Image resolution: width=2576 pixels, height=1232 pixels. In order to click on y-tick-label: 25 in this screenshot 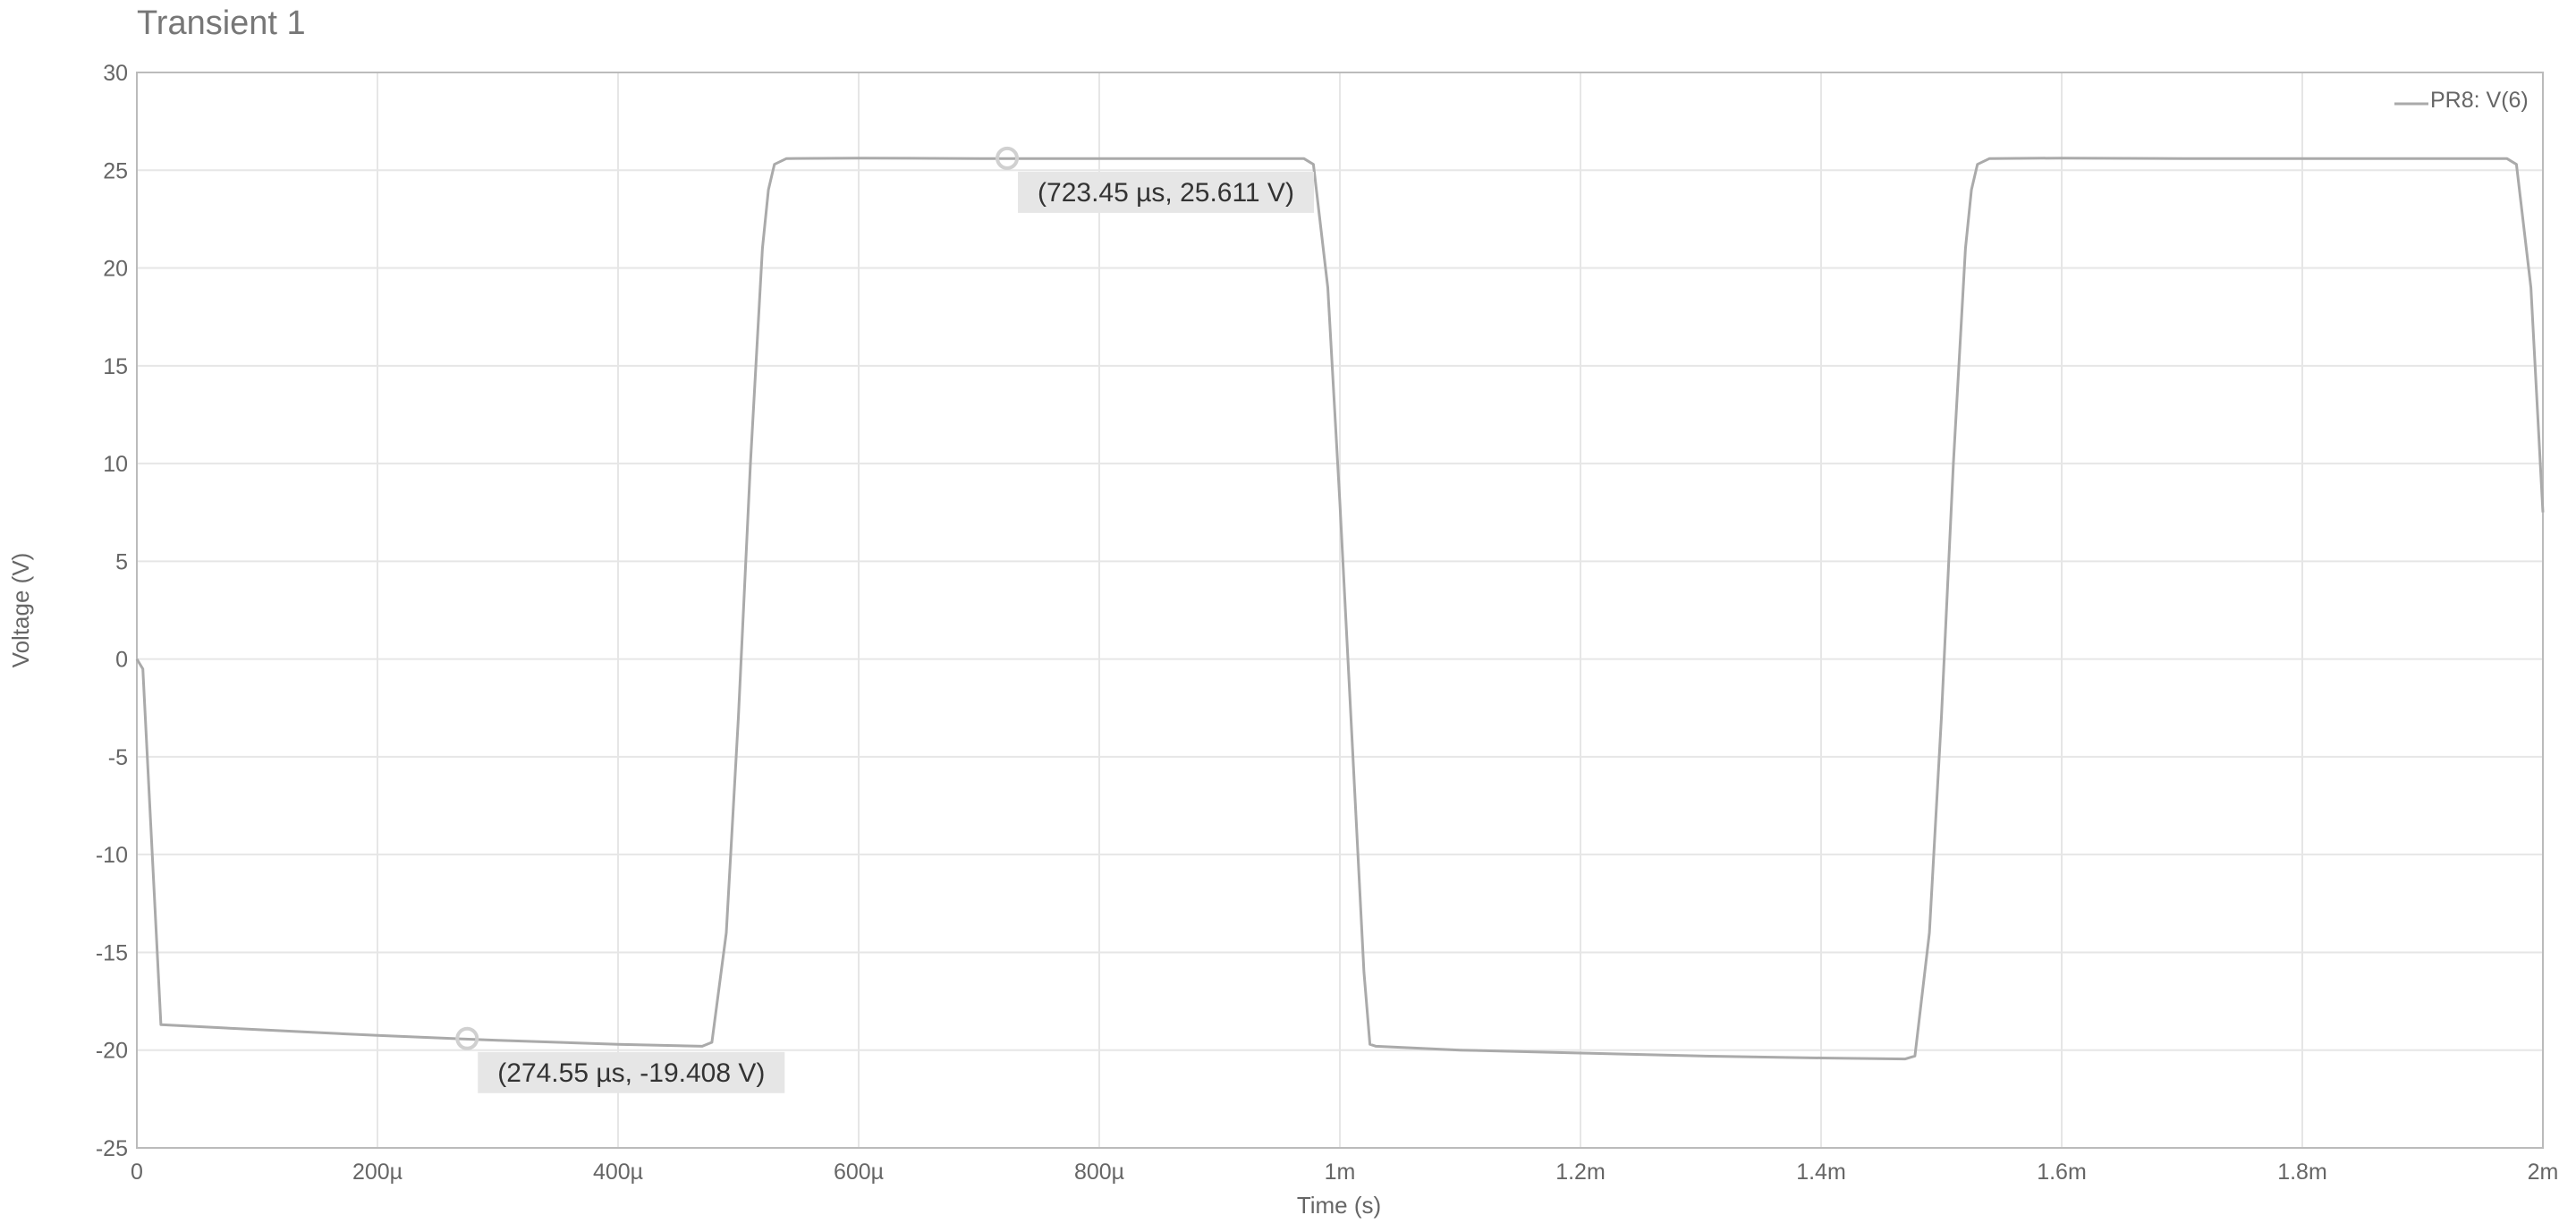, I will do `click(115, 171)`.